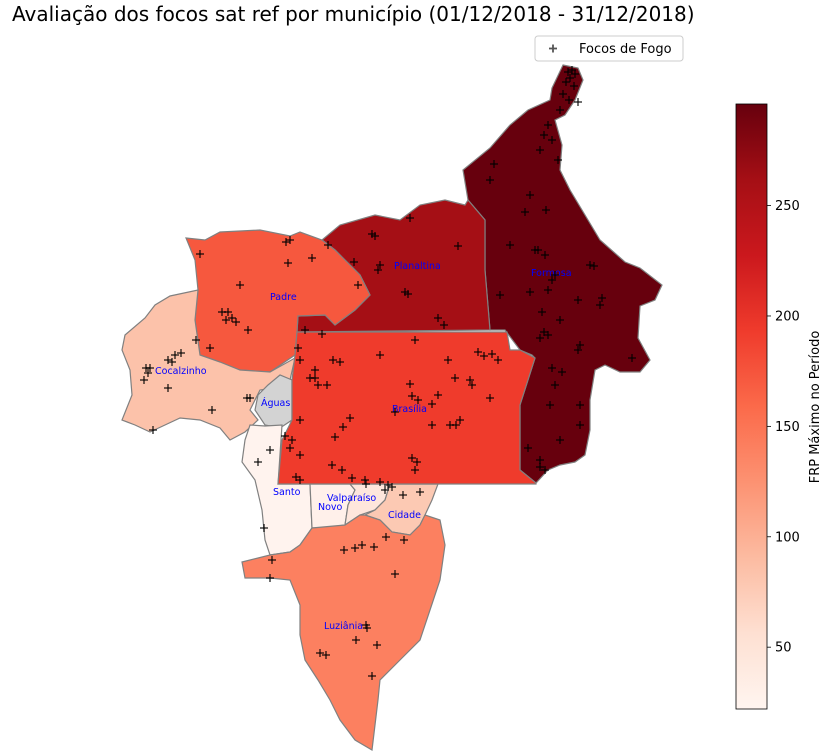 Image resolution: width=836 pixels, height=753 pixels. I want to click on municipality-brasilia, so click(407, 408).